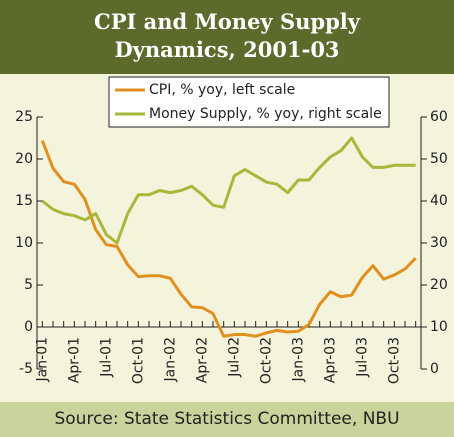 Image resolution: width=454 pixels, height=437 pixels. I want to click on y-tick-label: 20, so click(24, 159).